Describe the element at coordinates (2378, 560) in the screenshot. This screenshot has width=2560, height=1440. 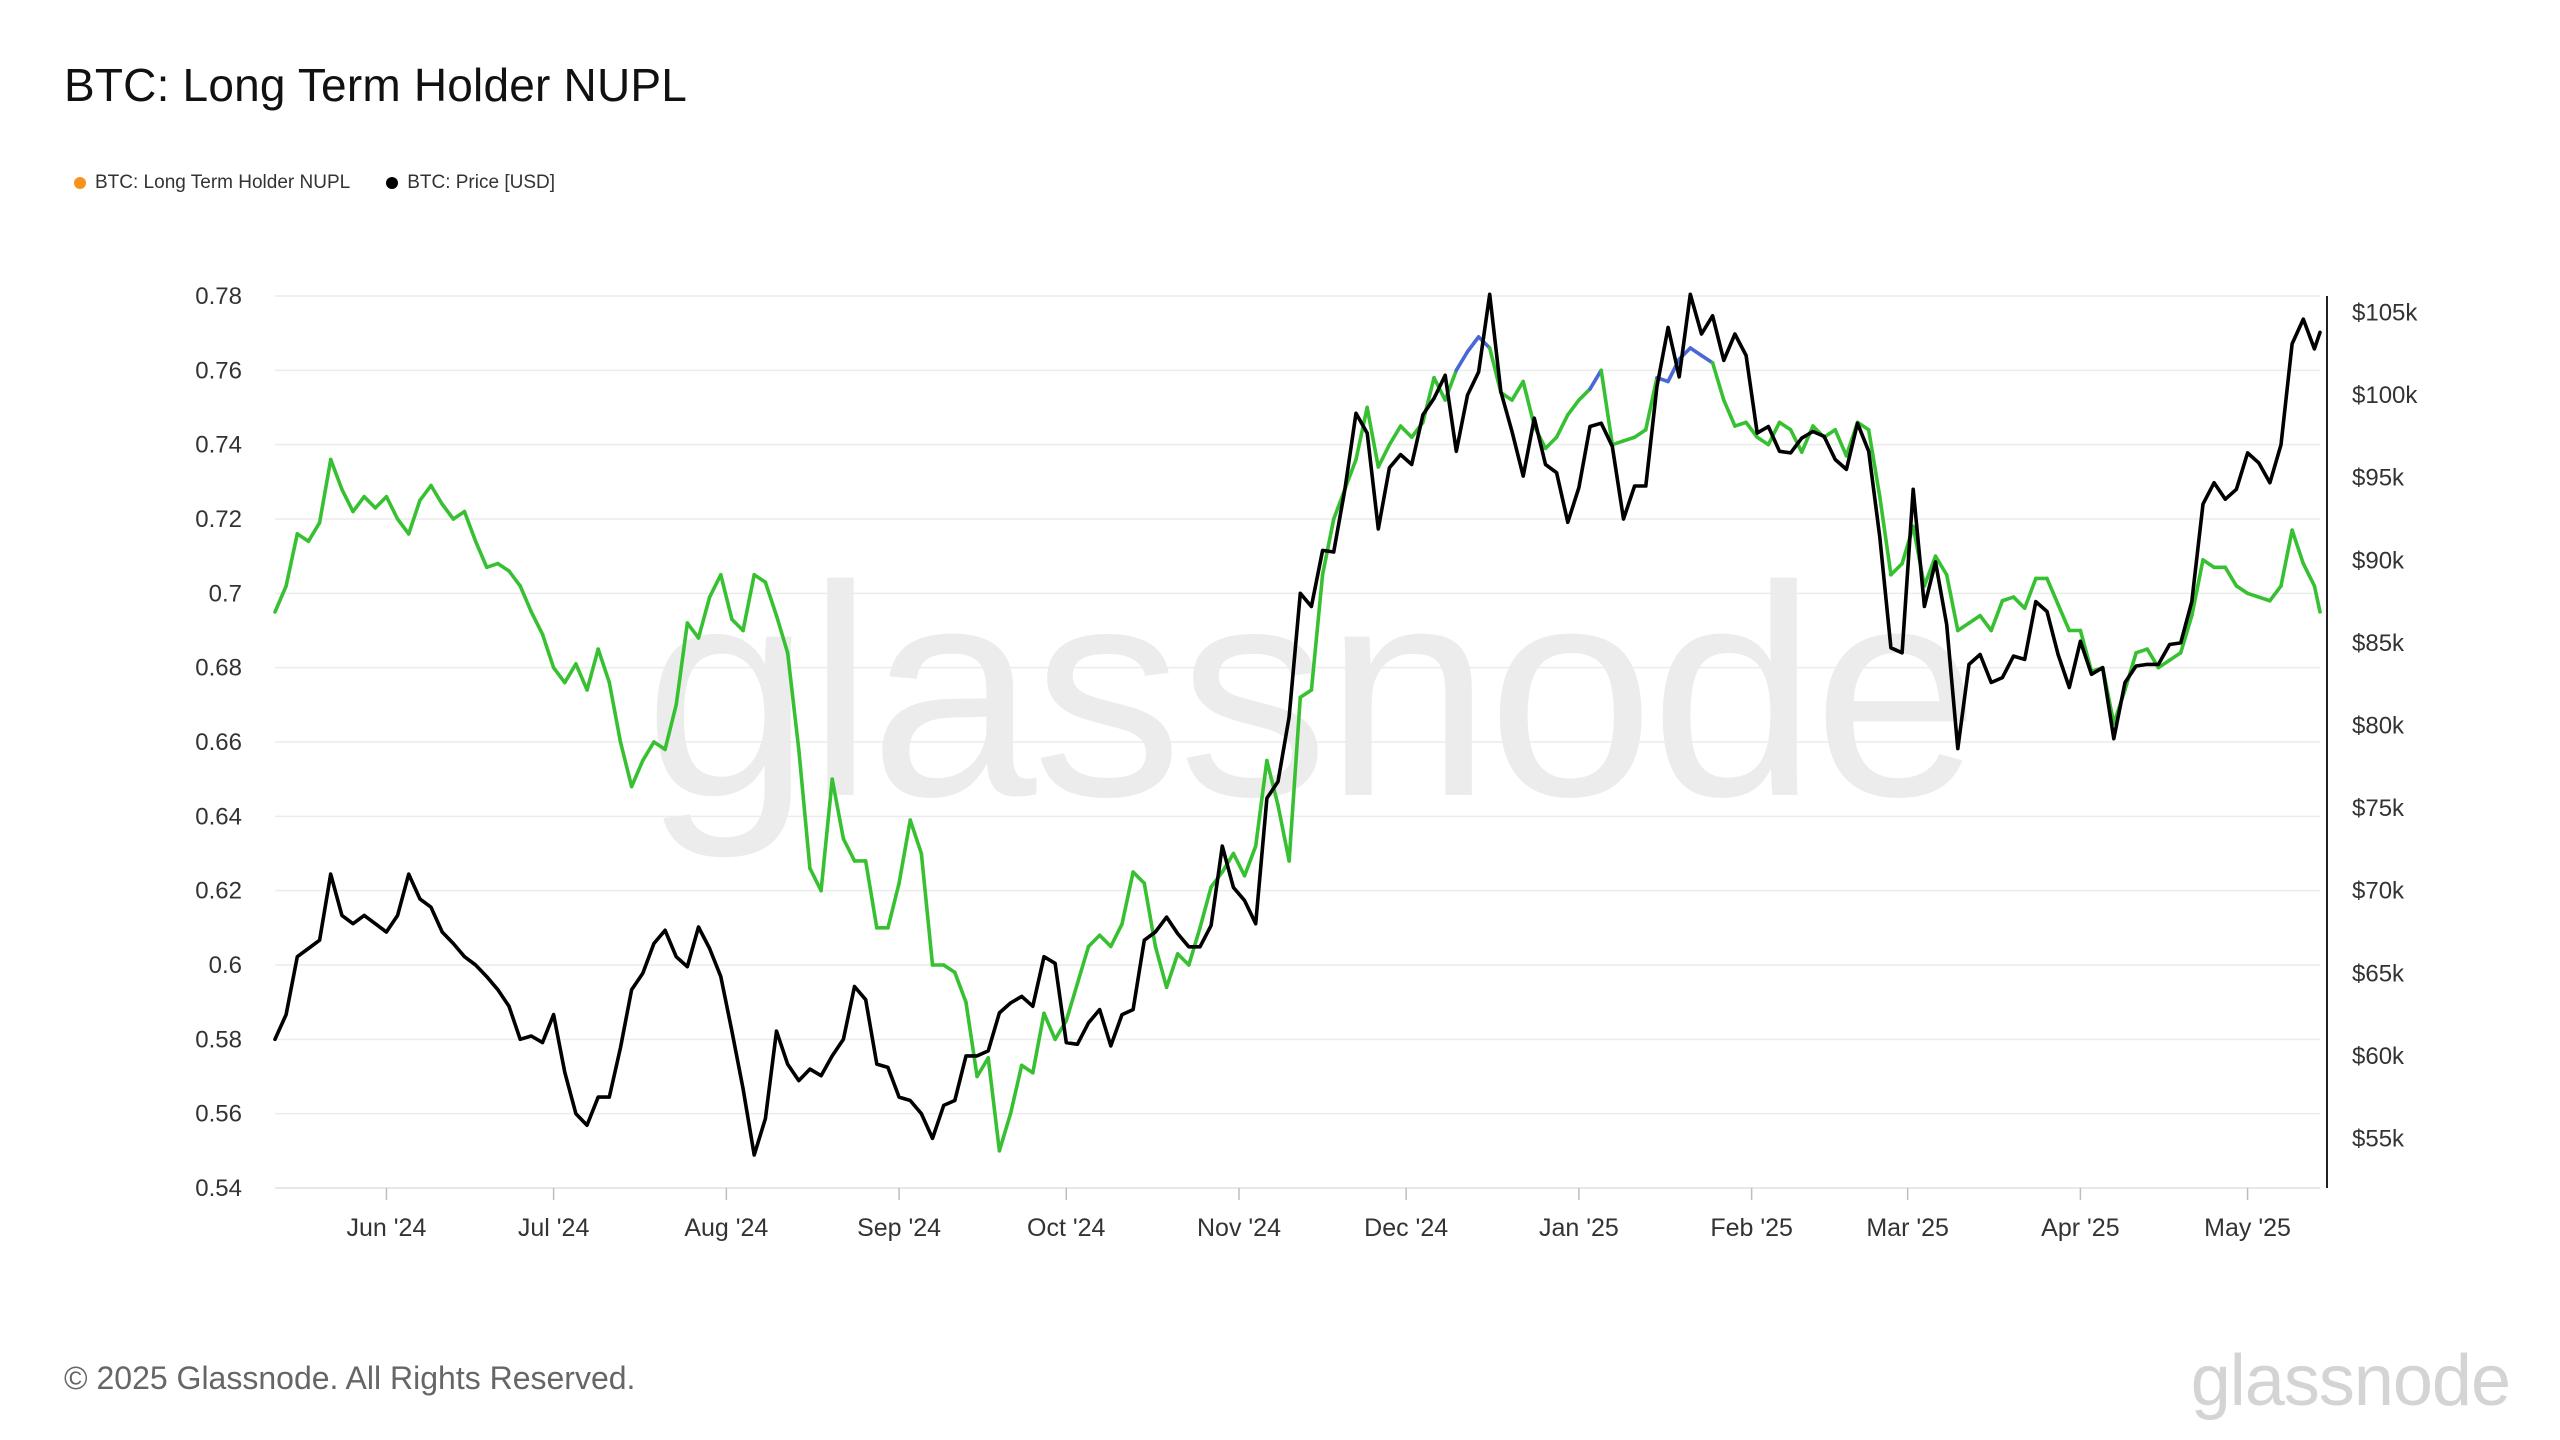
I see `y-right-tick-label: $90k` at that location.